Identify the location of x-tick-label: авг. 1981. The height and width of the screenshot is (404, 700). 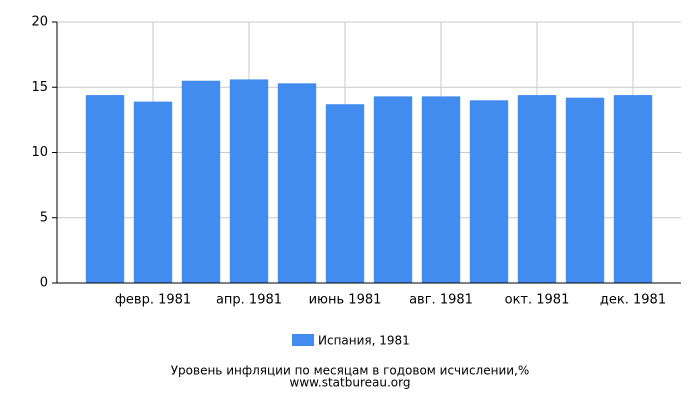
(441, 300).